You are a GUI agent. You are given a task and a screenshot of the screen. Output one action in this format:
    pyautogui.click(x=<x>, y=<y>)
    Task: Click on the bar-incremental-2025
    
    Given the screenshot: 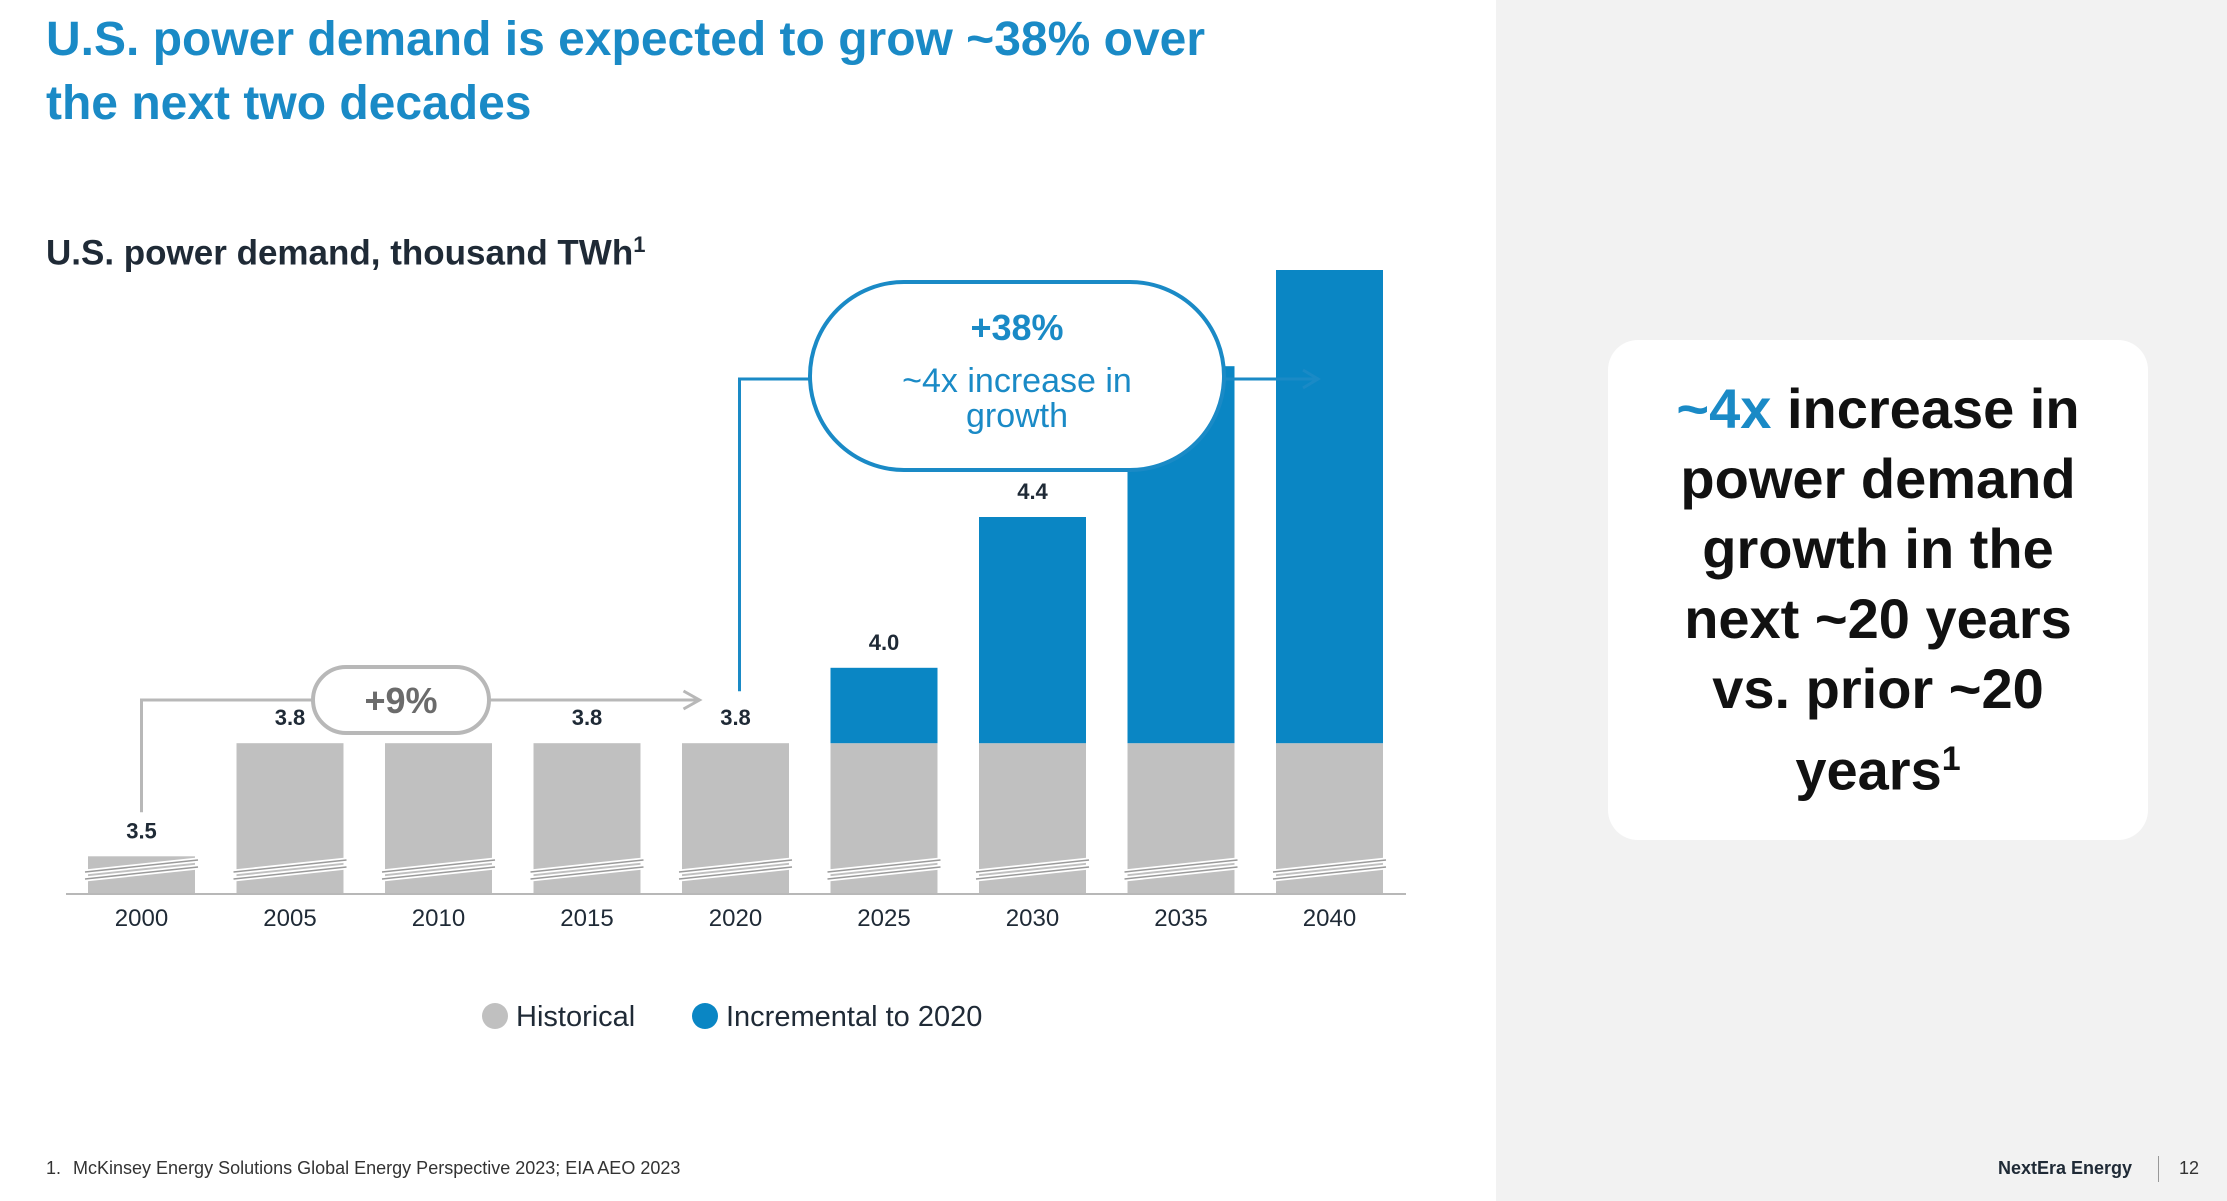 What is the action you would take?
    pyautogui.click(x=884, y=705)
    